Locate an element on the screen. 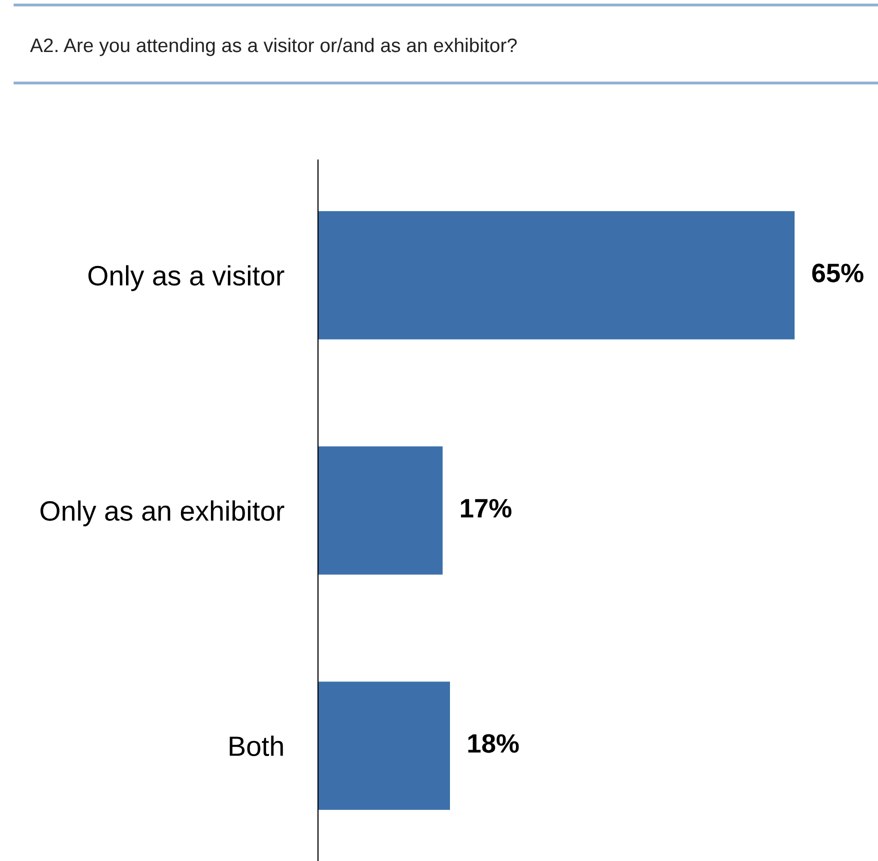 The height and width of the screenshot is (861, 878). y-tick-label: Only as a visitor is located at coordinates (186, 278).